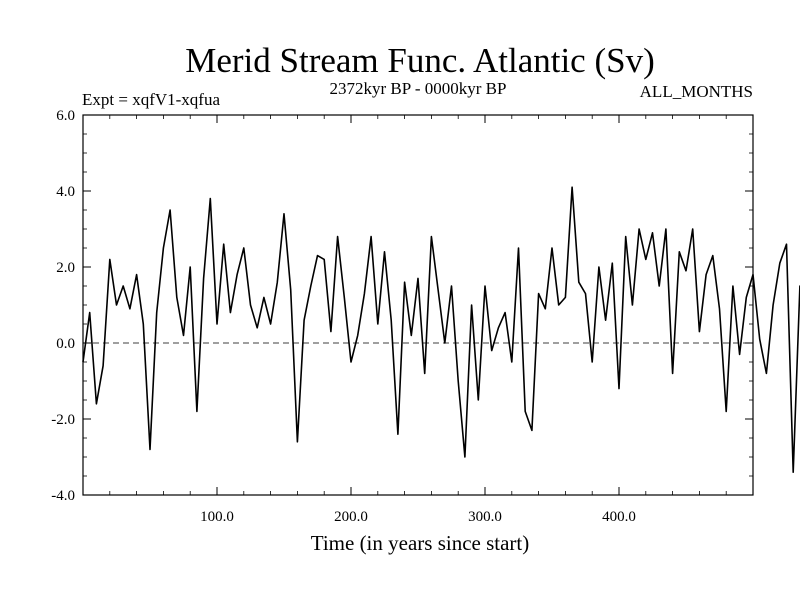  What do you see at coordinates (65, 344) in the screenshot?
I see `y-tick-label: 0.0` at bounding box center [65, 344].